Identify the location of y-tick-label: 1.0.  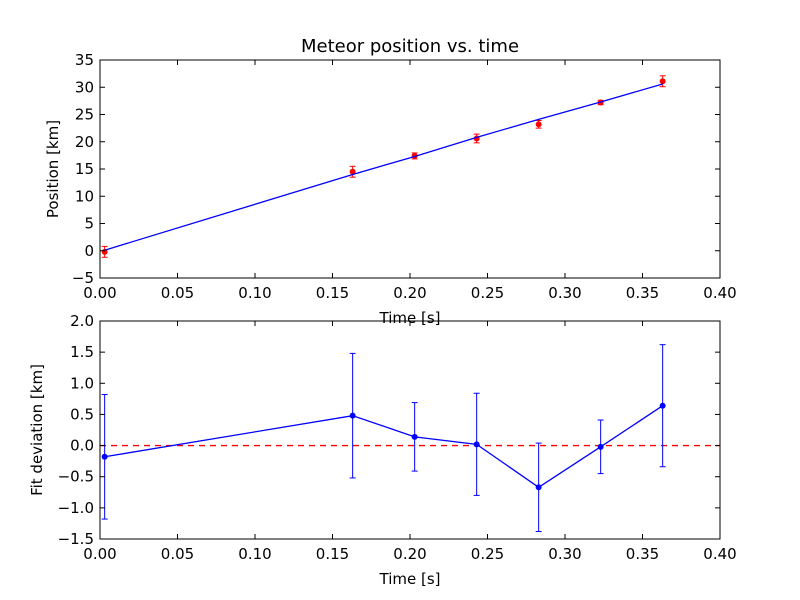
(82, 383).